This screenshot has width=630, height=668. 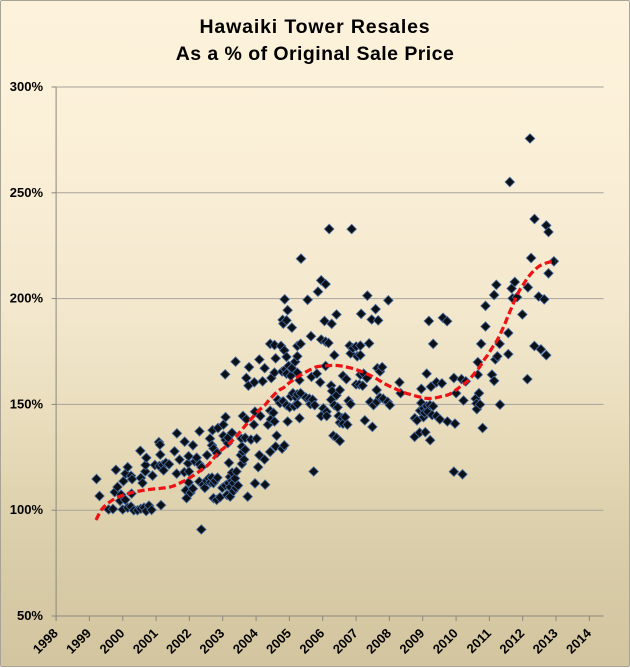 I want to click on svg-text: 2008, so click(x=378, y=641).